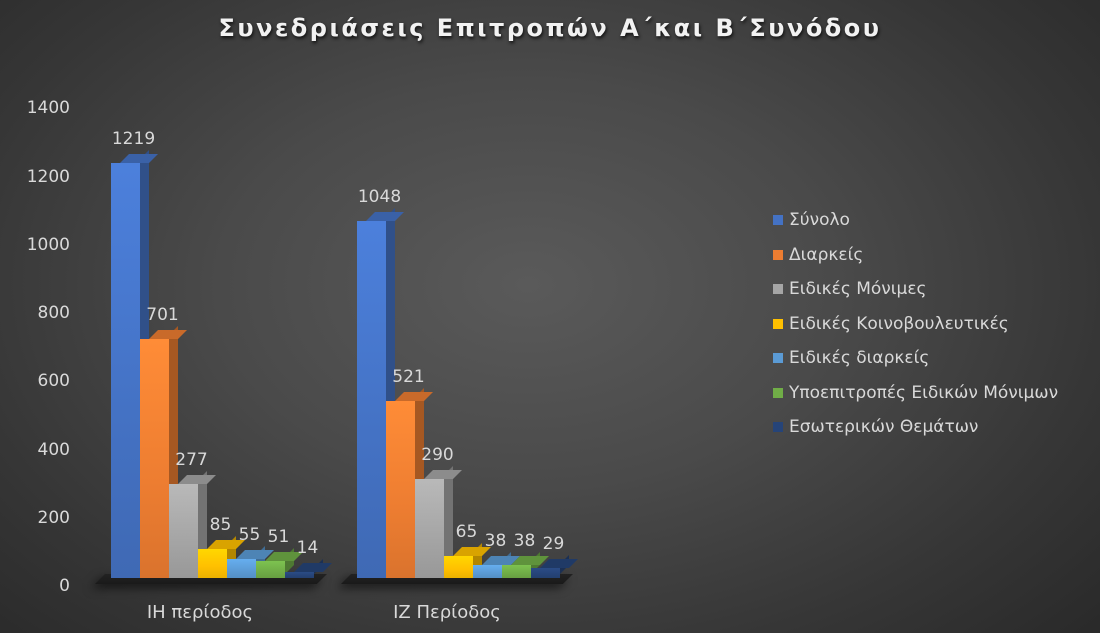  What do you see at coordinates (819, 220) in the screenshot?
I see `legend-label: Σύνολο` at bounding box center [819, 220].